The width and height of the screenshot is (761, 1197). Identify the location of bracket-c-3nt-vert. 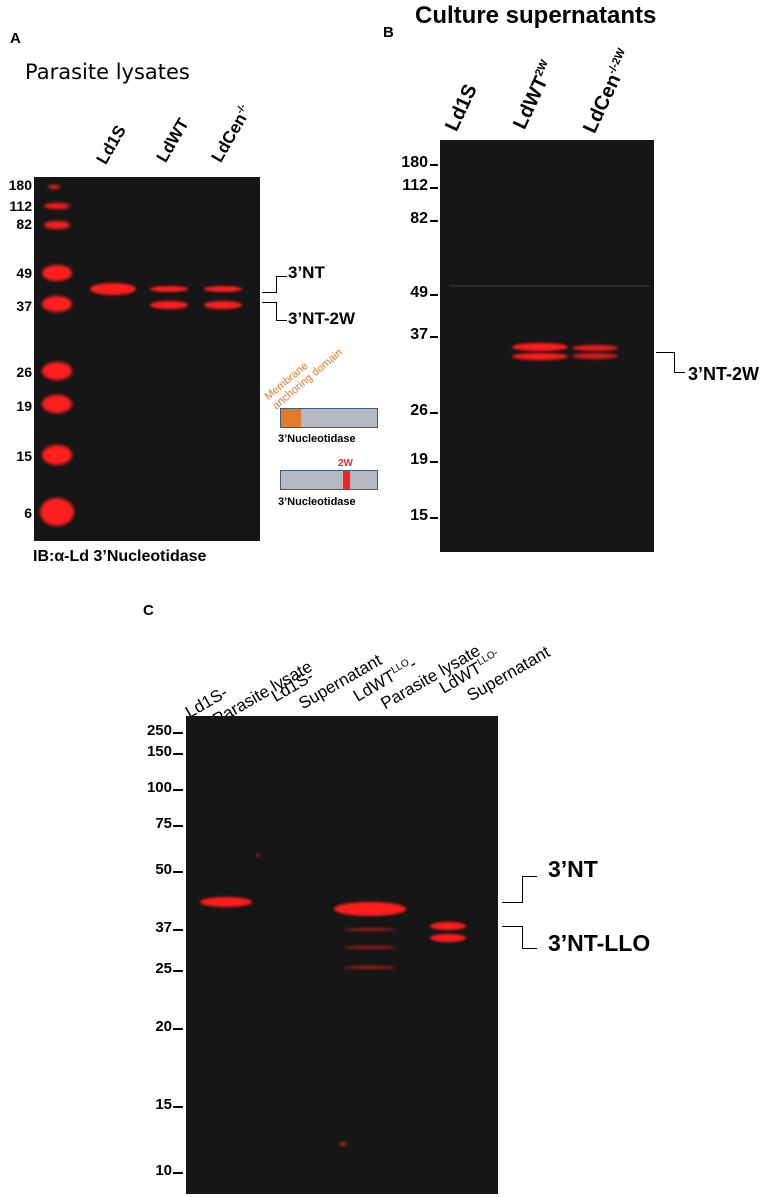
(529, 889).